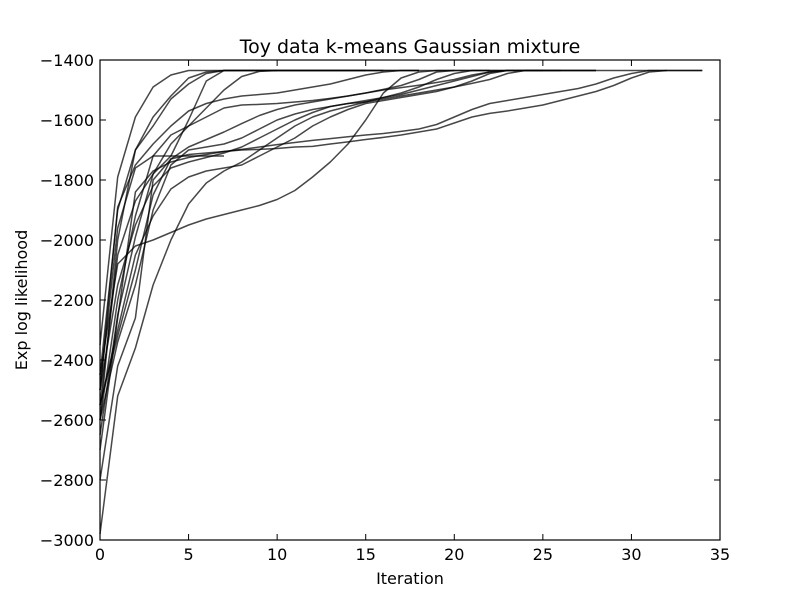 Image resolution: width=800 pixels, height=600 pixels. What do you see at coordinates (67, 180) in the screenshot?
I see `y-tick-label: −1800` at bounding box center [67, 180].